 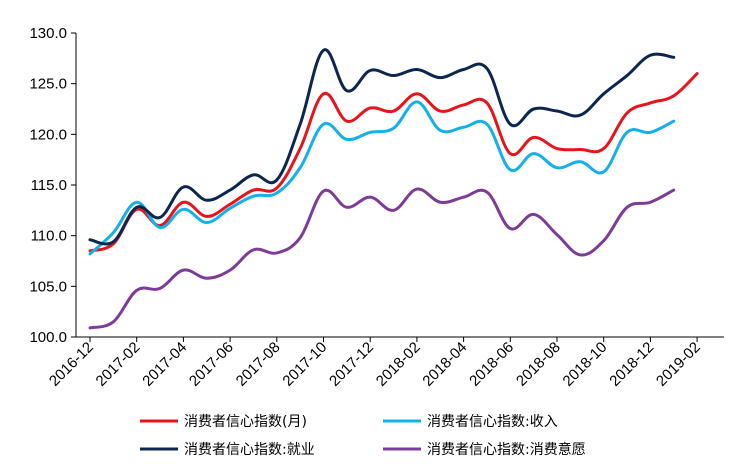 I want to click on y-tick-label: 130.0, so click(x=48, y=33).